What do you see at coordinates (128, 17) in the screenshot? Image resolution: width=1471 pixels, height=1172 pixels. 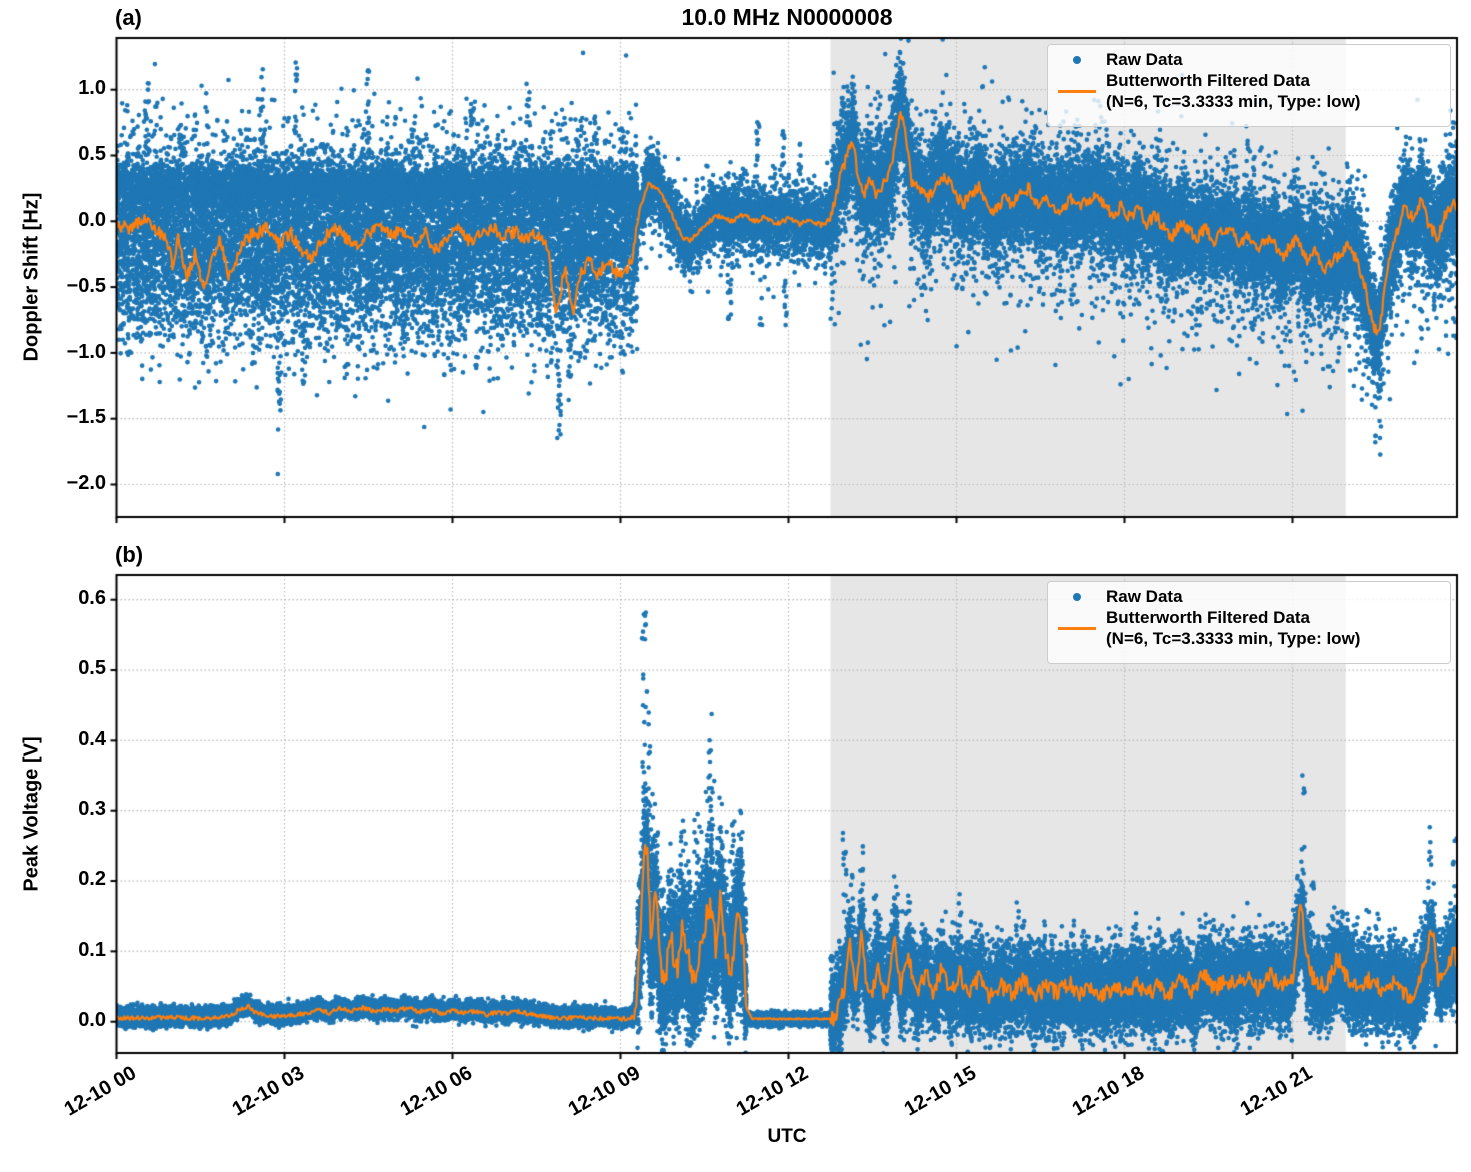 I see `panel-a-label: (a)` at bounding box center [128, 17].